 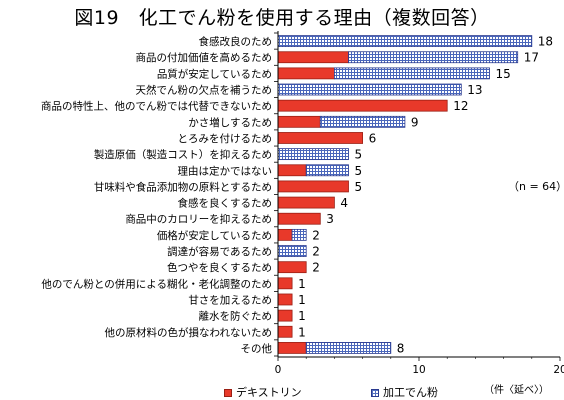 I want to click on category-label: かさ増しするため, so click(x=230, y=122).